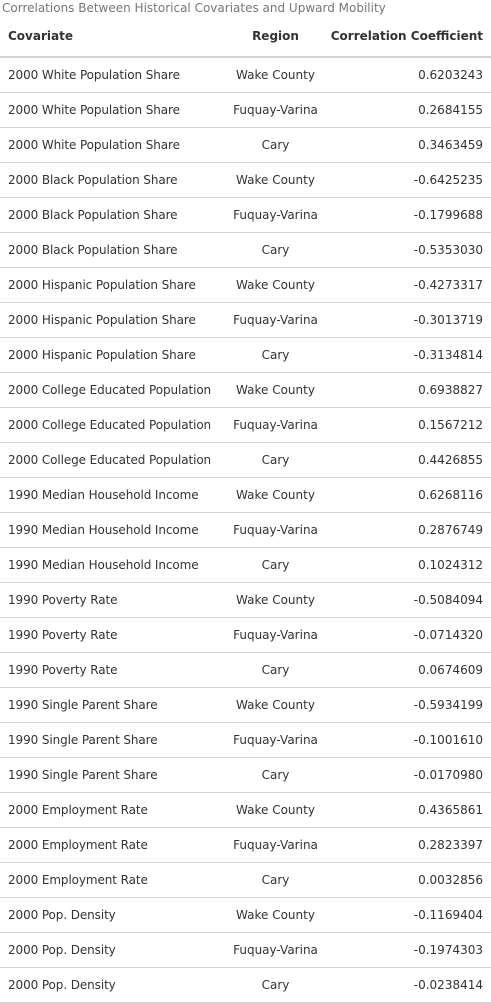  What do you see at coordinates (410, 670) in the screenshot?
I see `correlation-cell: 0.0674609` at bounding box center [410, 670].